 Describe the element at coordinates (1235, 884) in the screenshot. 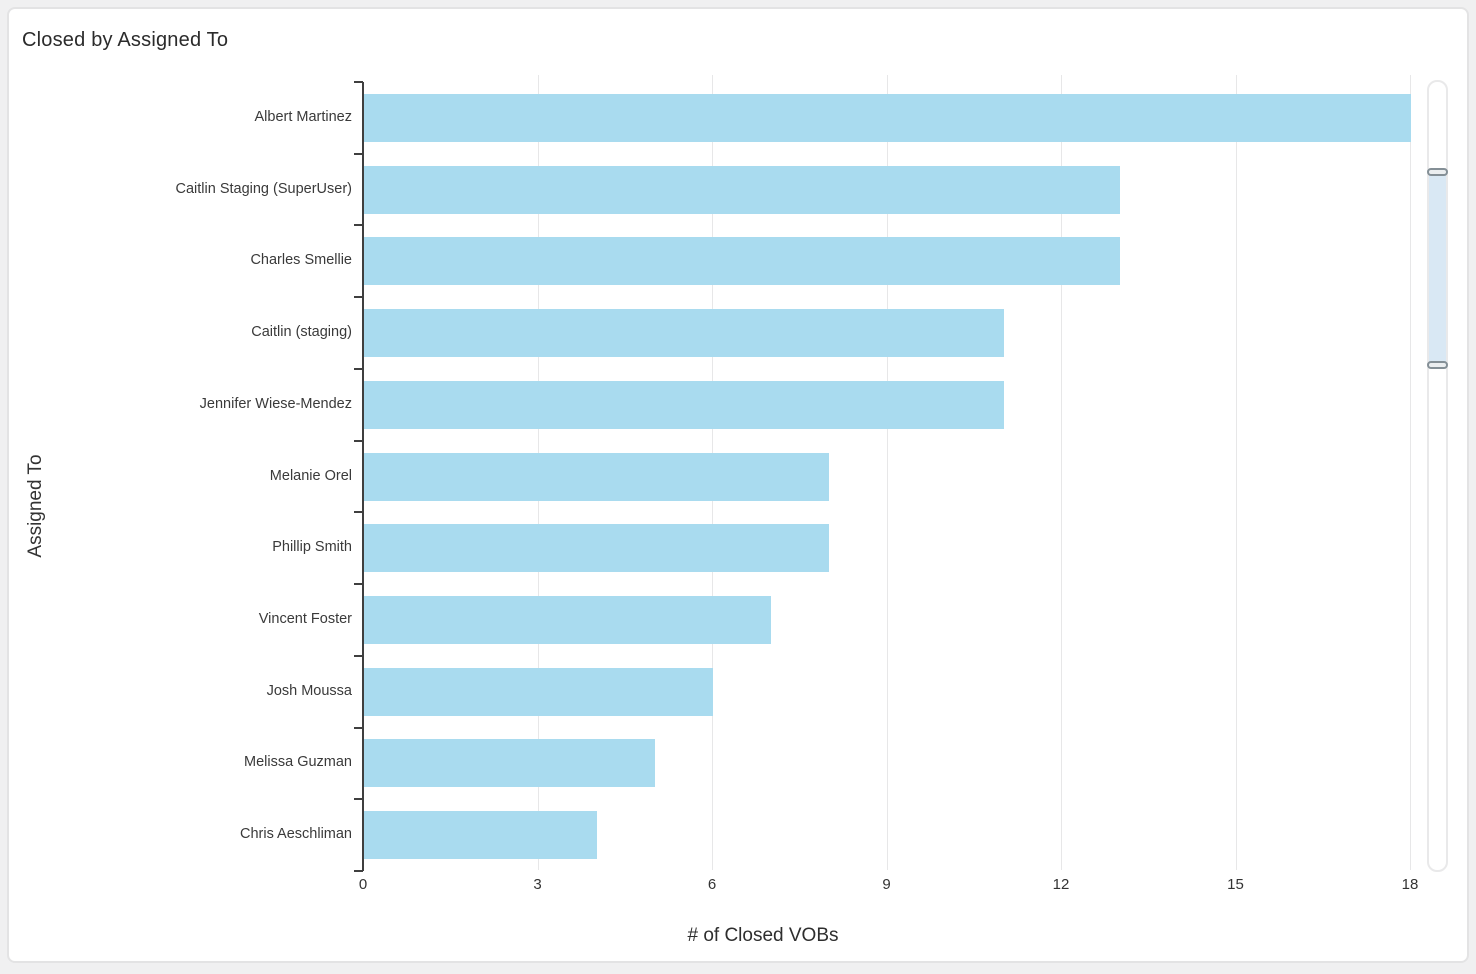

I see `x-tick-label: 15` at that location.